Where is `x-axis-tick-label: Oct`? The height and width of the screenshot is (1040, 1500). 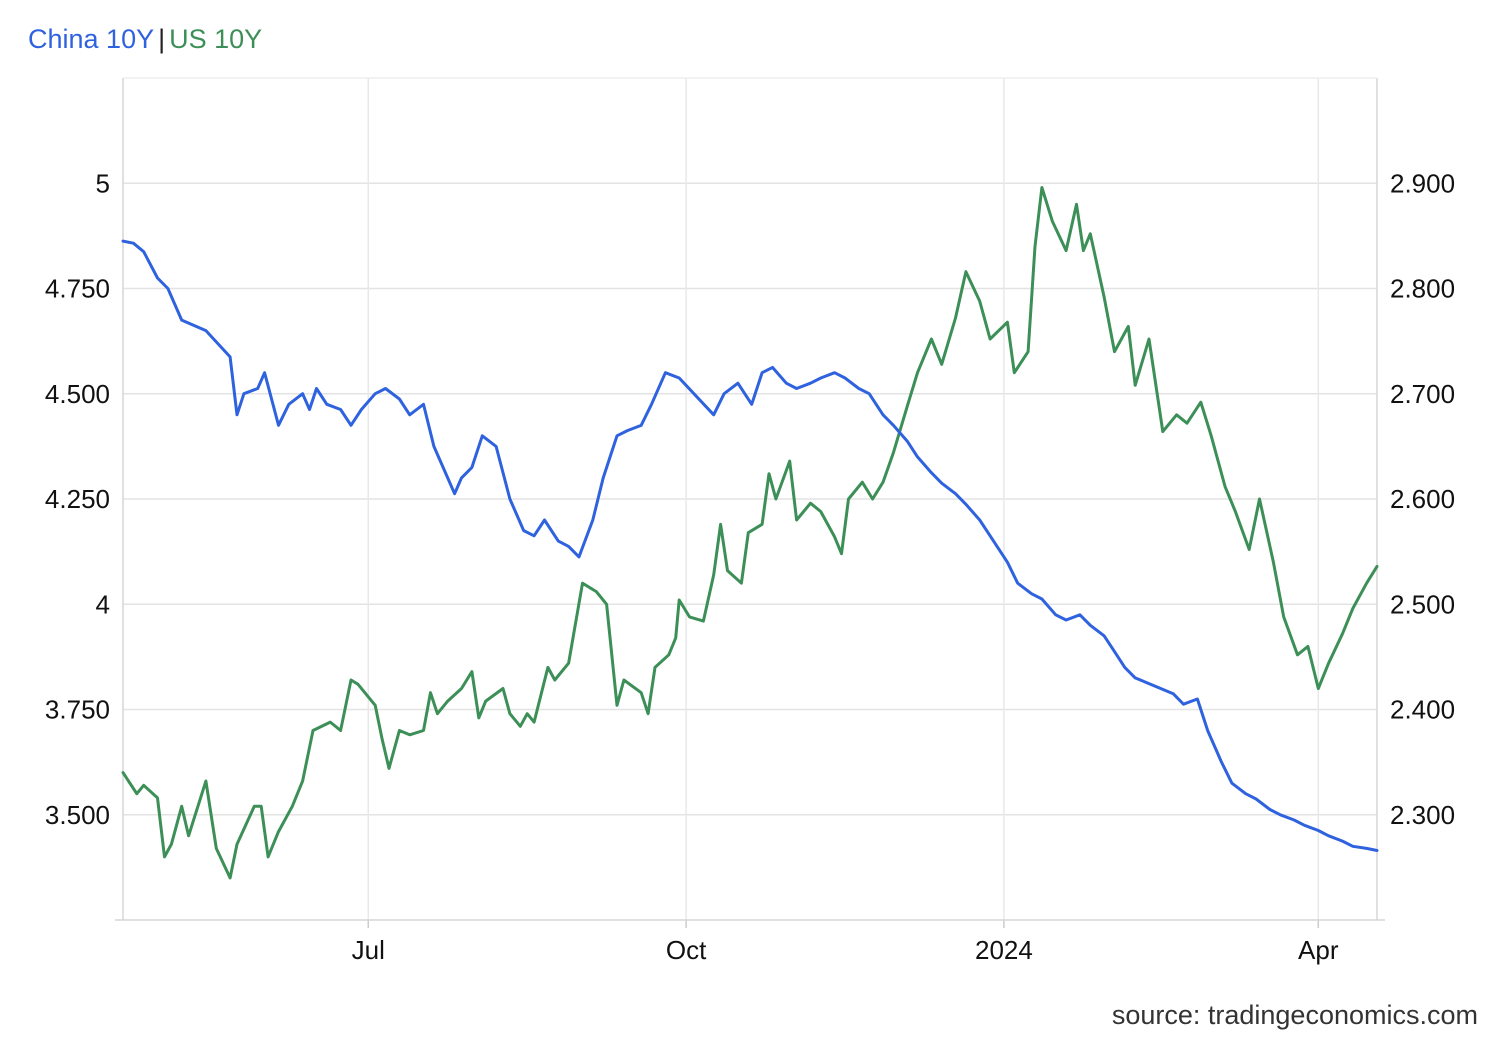
x-axis-tick-label: Oct is located at coordinates (686, 950).